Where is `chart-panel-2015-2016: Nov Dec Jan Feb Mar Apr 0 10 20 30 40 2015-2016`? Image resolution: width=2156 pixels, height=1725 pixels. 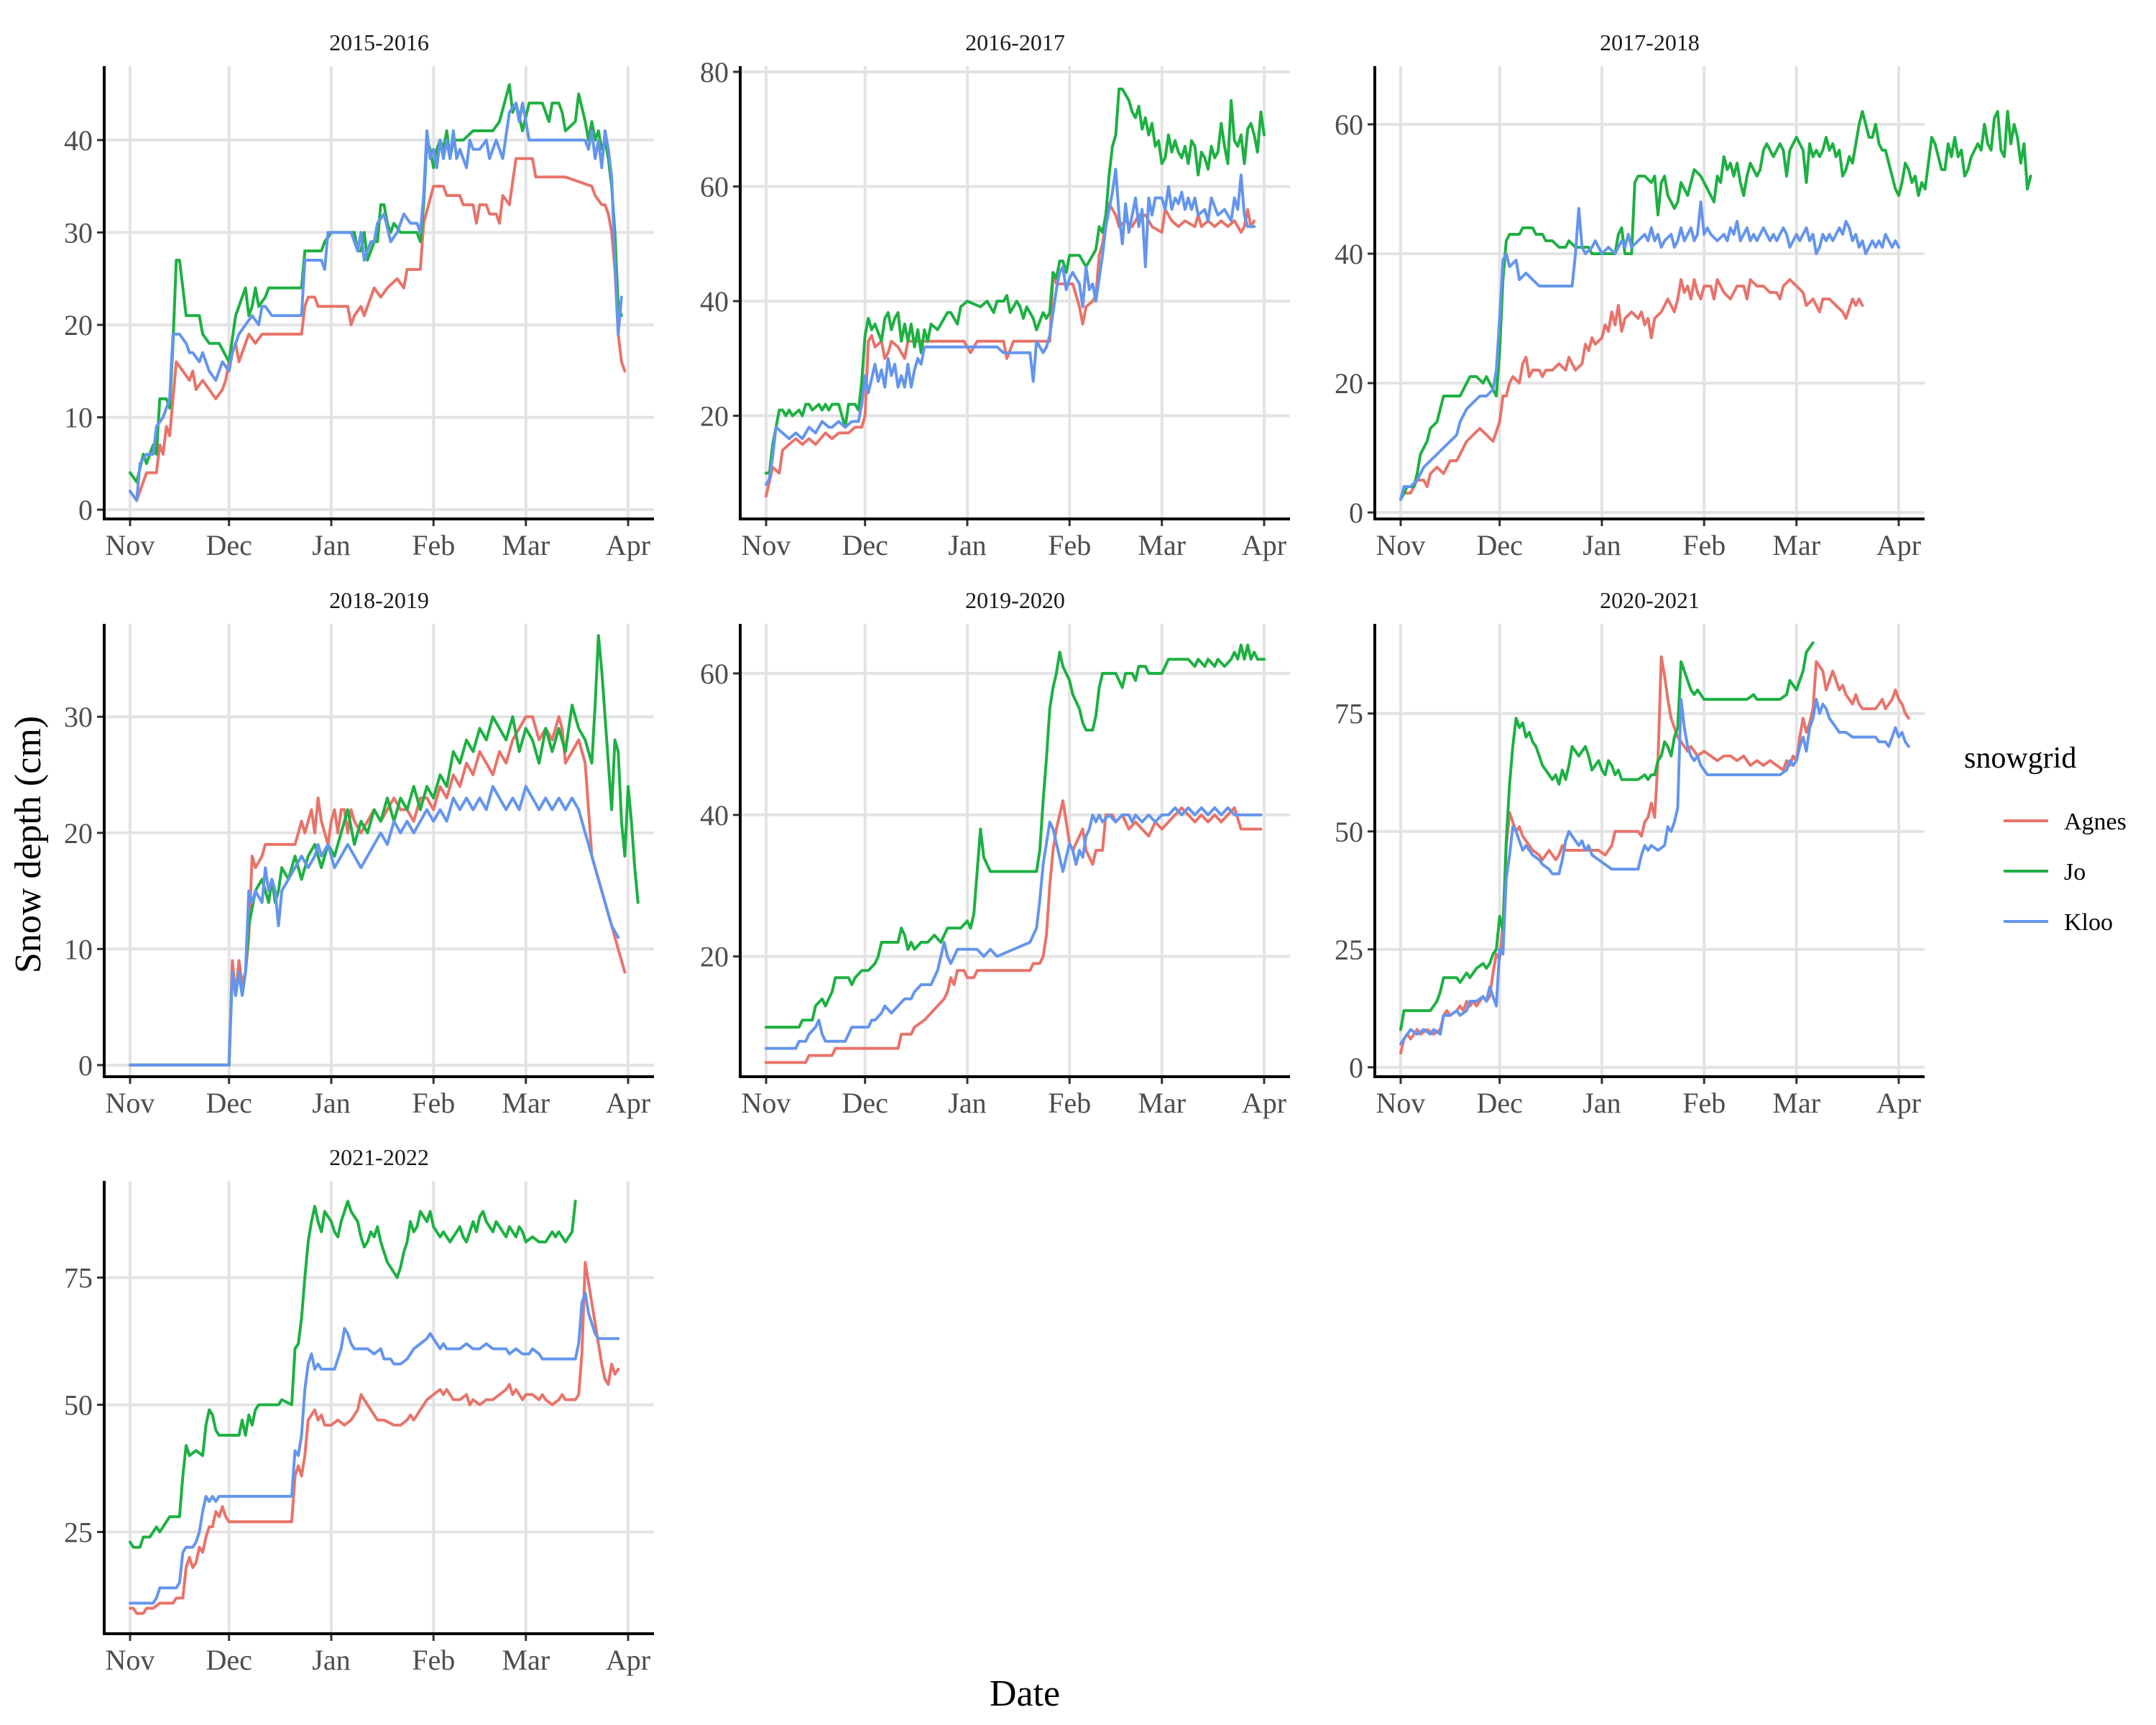 chart-panel-2015-2016: Nov Dec Jan Feb Mar Apr 0 10 20 30 40 2015-2016 is located at coordinates (359, 295).